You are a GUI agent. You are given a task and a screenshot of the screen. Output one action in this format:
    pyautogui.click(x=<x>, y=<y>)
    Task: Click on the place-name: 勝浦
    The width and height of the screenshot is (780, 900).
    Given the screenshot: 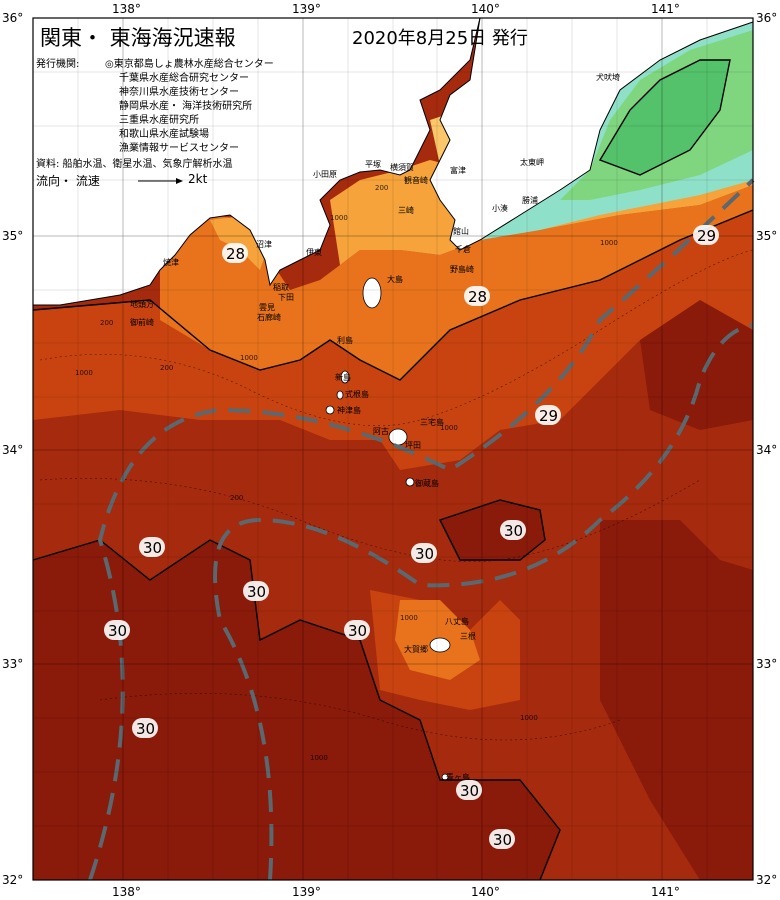 What is the action you would take?
    pyautogui.click(x=530, y=200)
    